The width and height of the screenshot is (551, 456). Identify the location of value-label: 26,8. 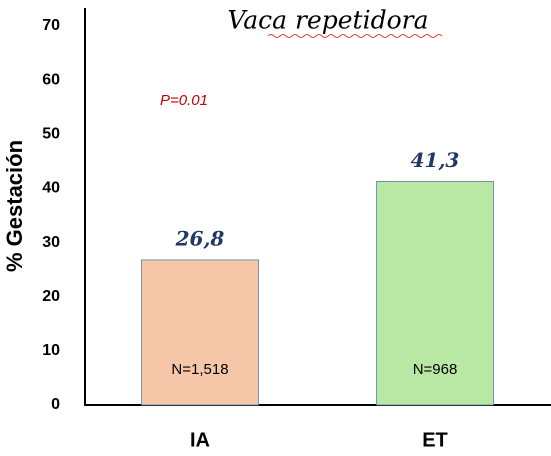
(200, 238).